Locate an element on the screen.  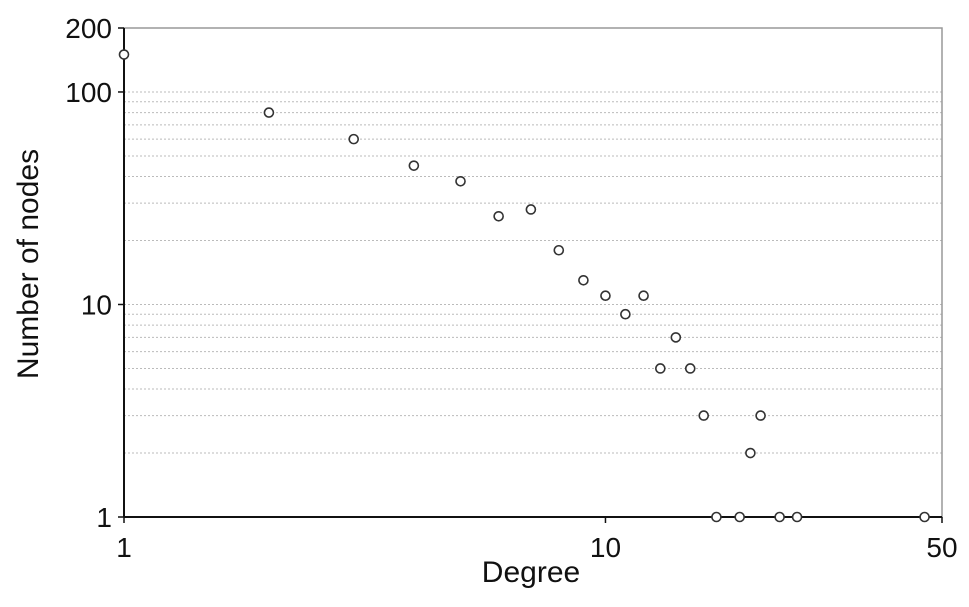
y-tick-label: 10 is located at coordinates (96, 304).